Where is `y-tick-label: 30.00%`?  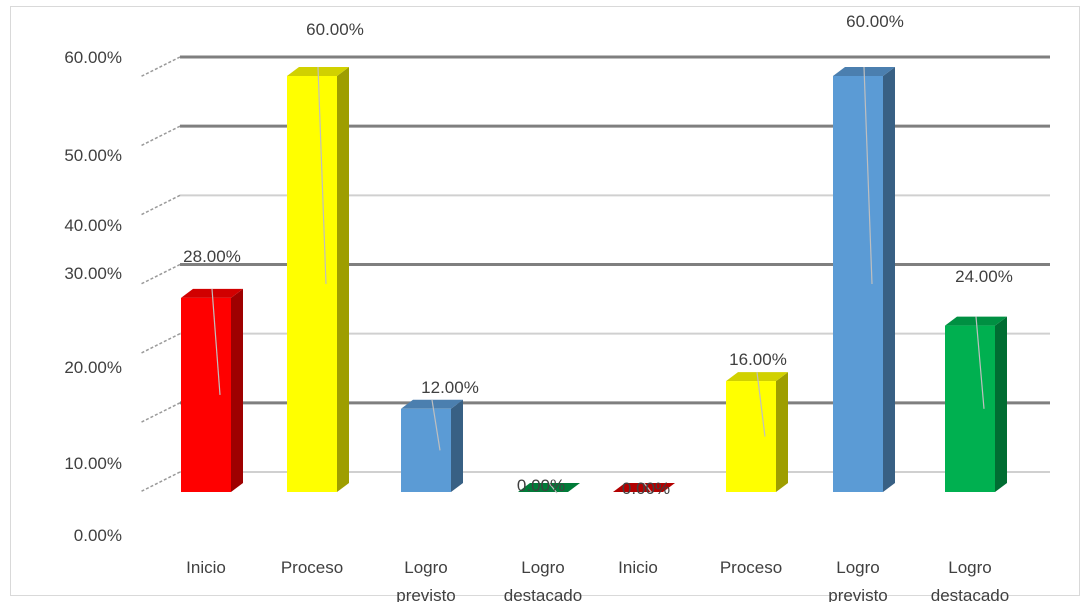
y-tick-label: 30.00% is located at coordinates (93, 273).